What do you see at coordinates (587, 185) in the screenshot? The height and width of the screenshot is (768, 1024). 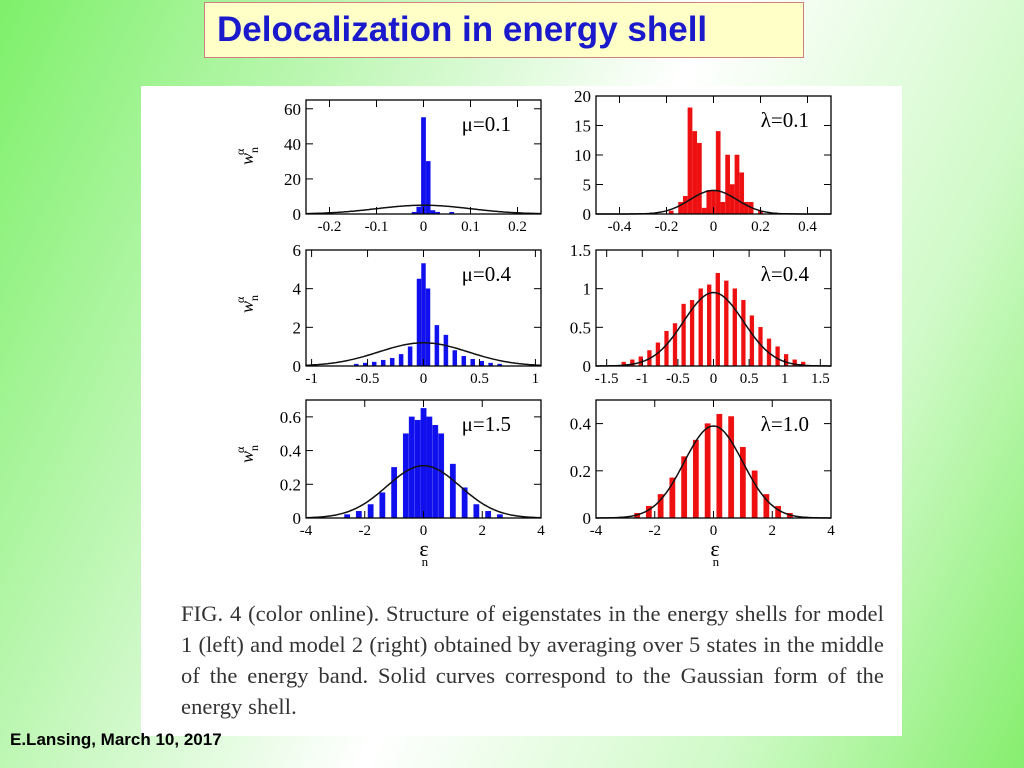 I see `y-tick-label: 5` at bounding box center [587, 185].